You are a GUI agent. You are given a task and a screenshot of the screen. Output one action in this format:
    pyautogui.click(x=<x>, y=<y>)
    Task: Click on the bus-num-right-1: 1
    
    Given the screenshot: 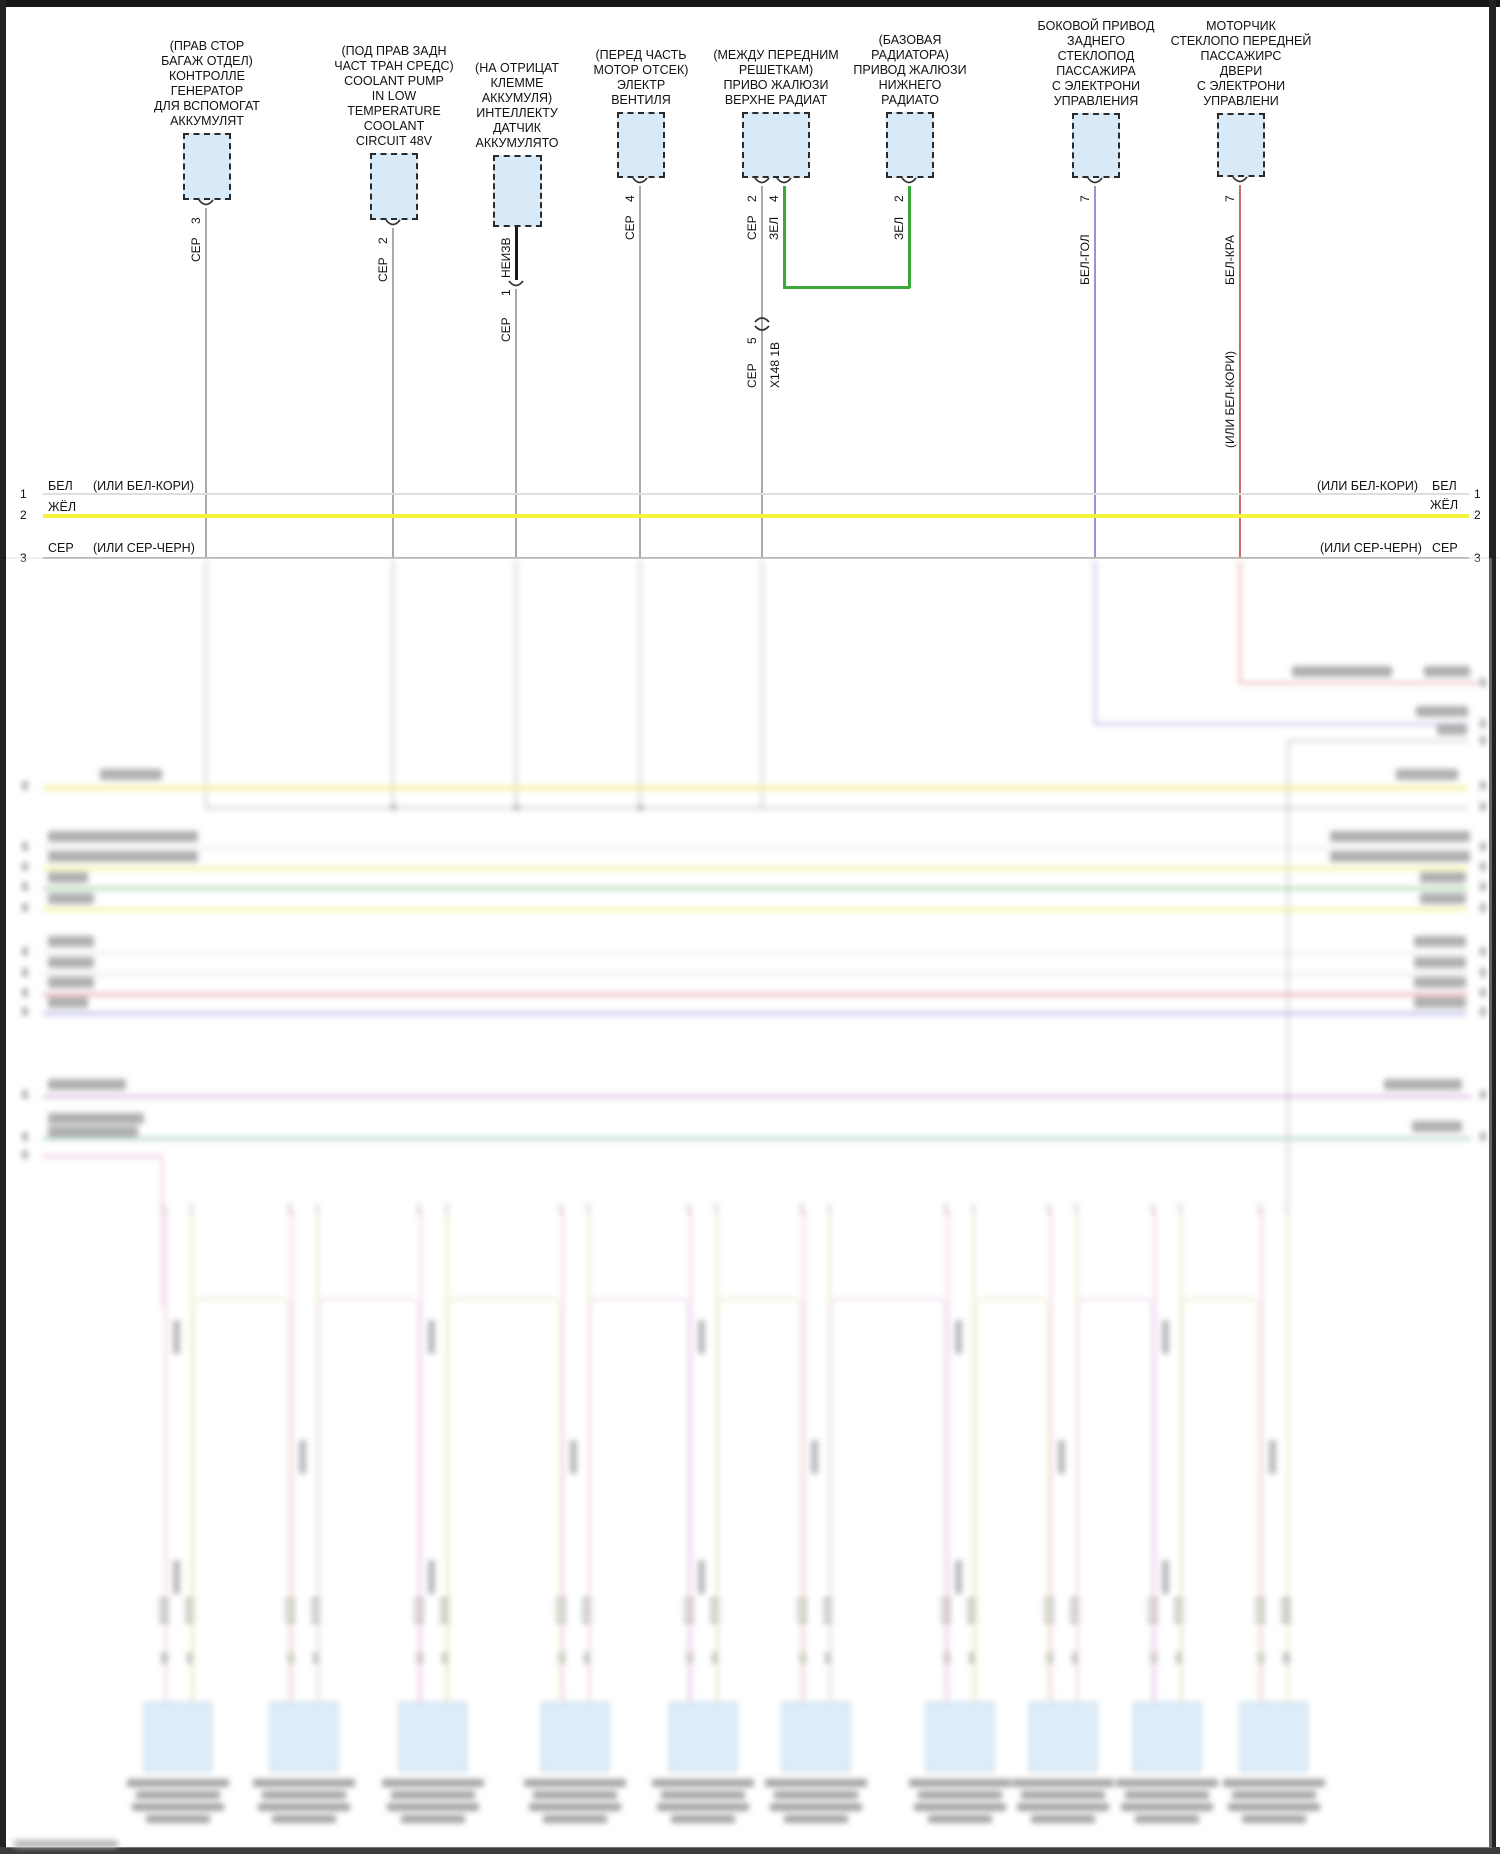 What is the action you would take?
    pyautogui.click(x=1477, y=494)
    